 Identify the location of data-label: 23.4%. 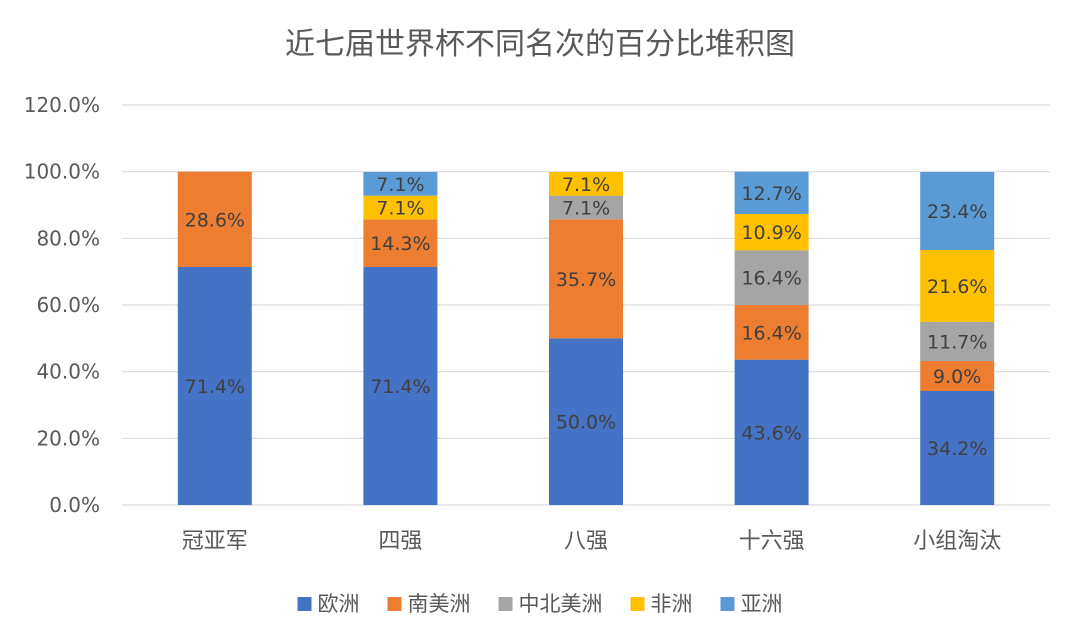
(957, 212).